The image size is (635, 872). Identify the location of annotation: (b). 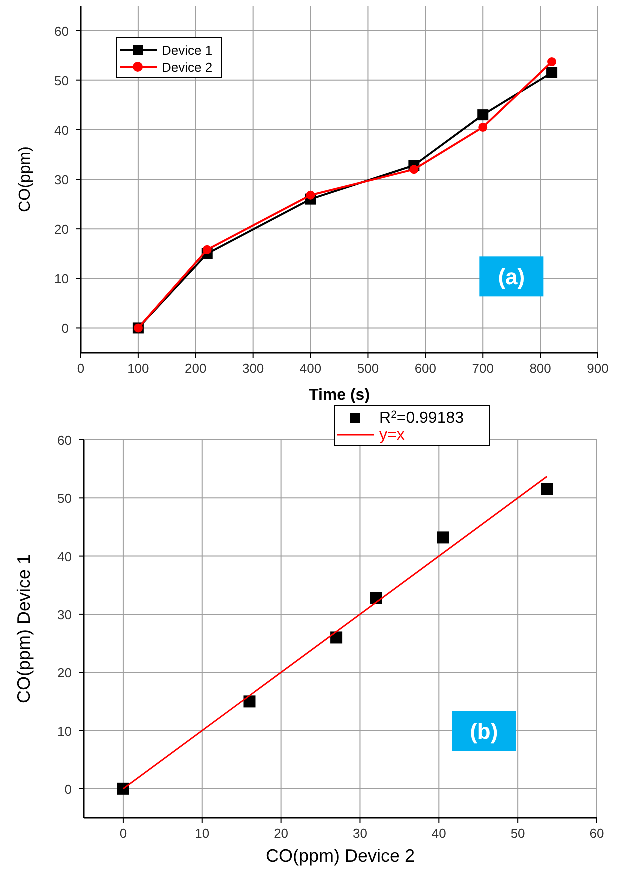
(484, 731).